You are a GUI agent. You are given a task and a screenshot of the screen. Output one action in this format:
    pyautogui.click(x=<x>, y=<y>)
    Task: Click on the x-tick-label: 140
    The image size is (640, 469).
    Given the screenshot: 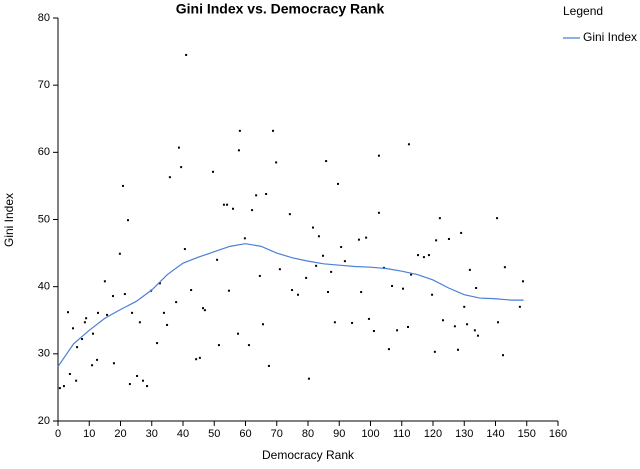 What is the action you would take?
    pyautogui.click(x=495, y=434)
    